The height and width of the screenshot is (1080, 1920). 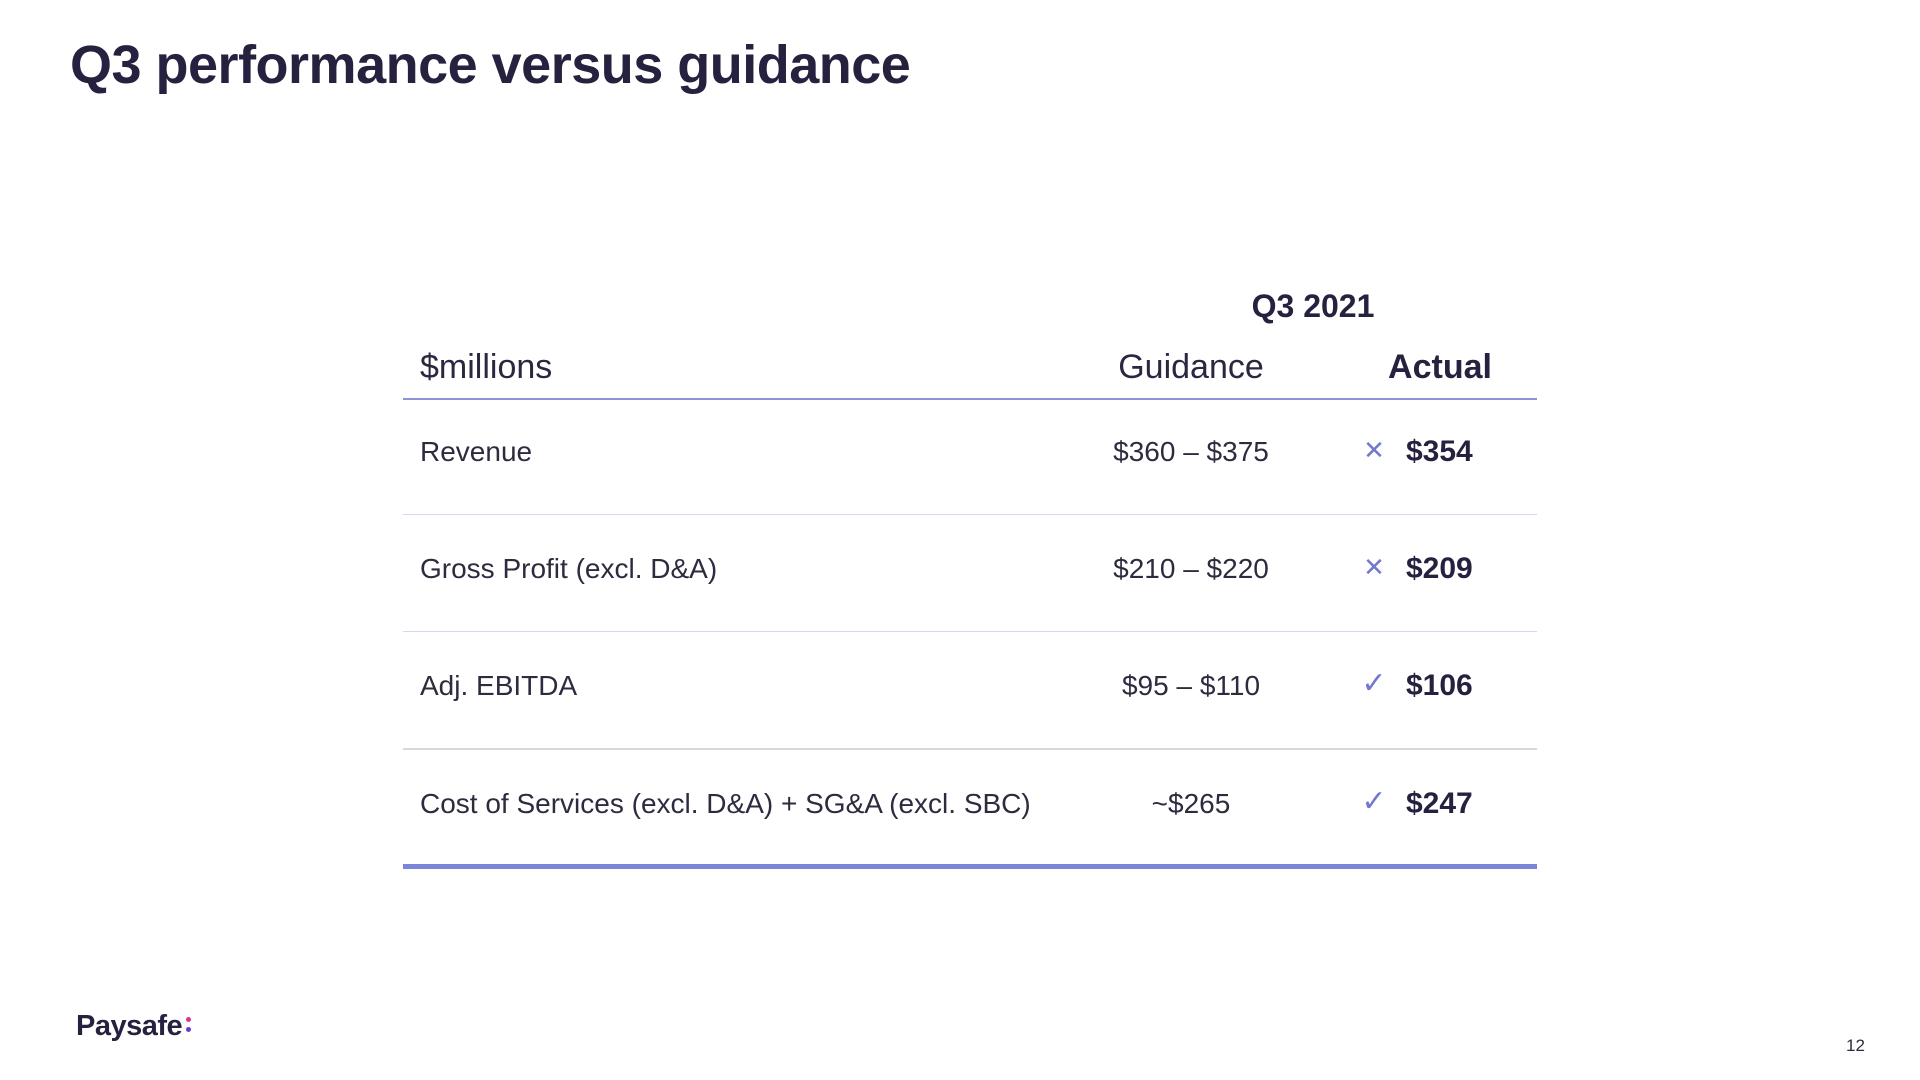 What do you see at coordinates (1439, 568) in the screenshot?
I see `row-actual: $209` at bounding box center [1439, 568].